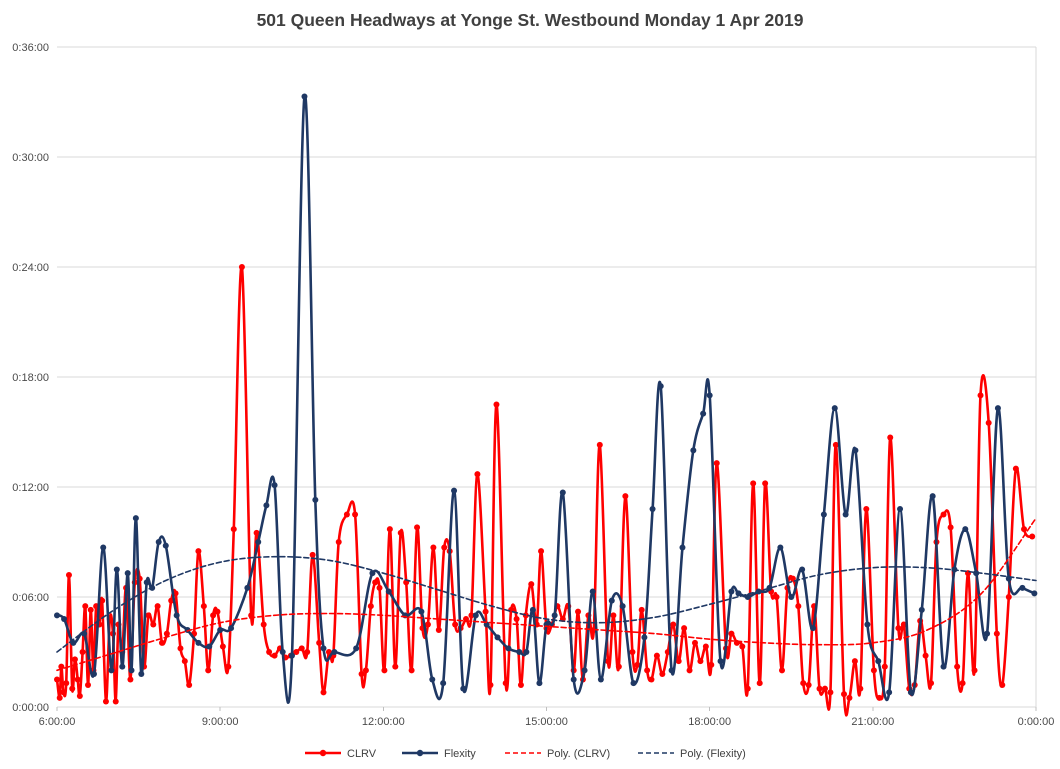  I want to click on legend-label: CLRV, so click(362, 754).